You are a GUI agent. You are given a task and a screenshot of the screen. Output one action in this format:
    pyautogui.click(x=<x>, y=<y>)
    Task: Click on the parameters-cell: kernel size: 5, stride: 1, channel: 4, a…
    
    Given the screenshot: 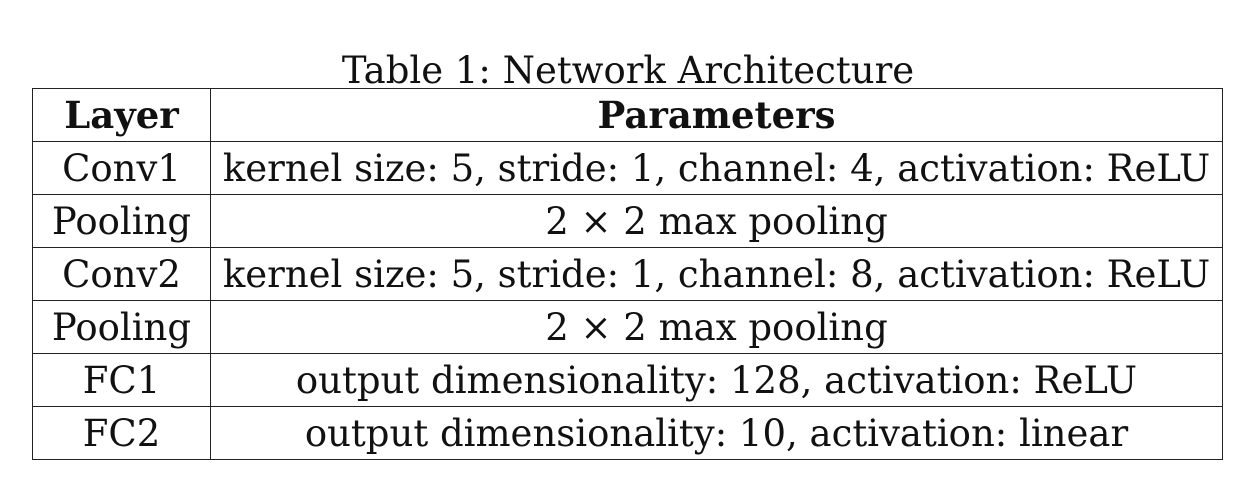 What is the action you would take?
    pyautogui.click(x=716, y=168)
    